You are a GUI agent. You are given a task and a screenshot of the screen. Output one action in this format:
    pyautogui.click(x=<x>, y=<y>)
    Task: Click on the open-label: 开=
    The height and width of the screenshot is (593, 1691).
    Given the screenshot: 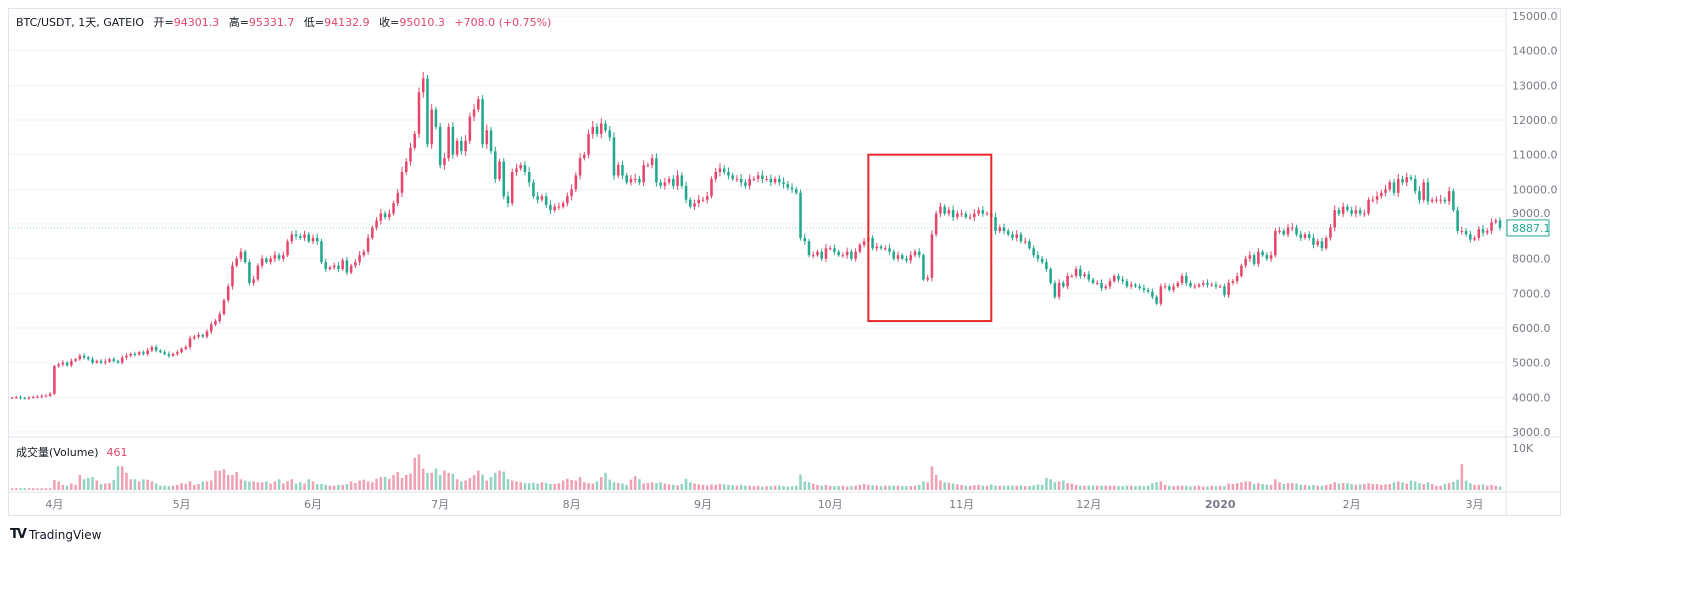 What is the action you would take?
    pyautogui.click(x=163, y=22)
    